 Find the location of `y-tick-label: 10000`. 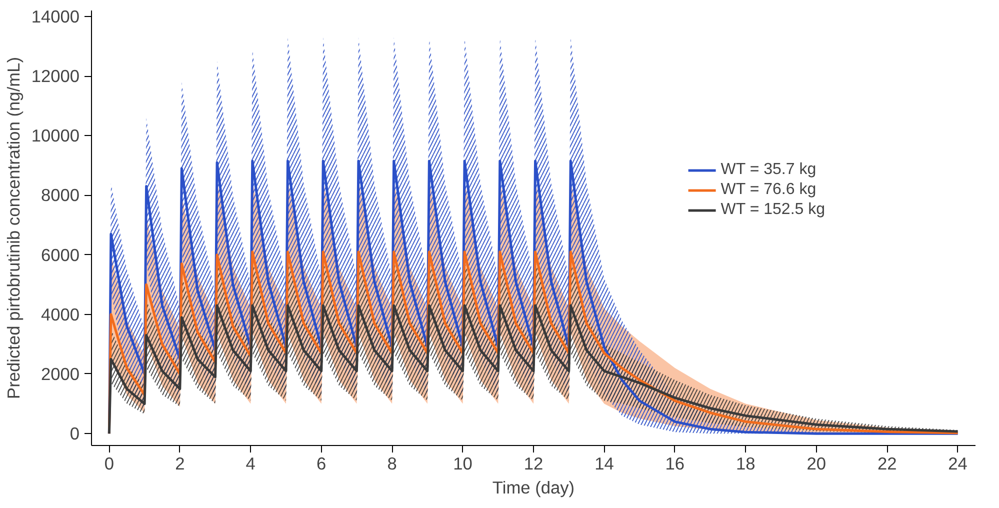

y-tick-label: 10000 is located at coordinates (55, 136).